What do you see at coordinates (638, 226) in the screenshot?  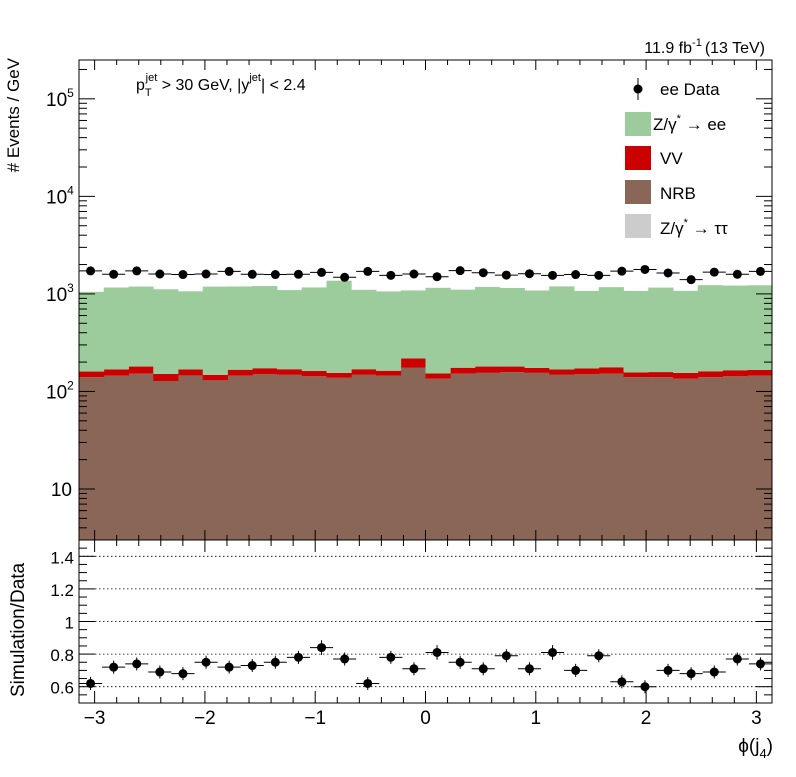 I see `legend-swatch-ztautau` at bounding box center [638, 226].